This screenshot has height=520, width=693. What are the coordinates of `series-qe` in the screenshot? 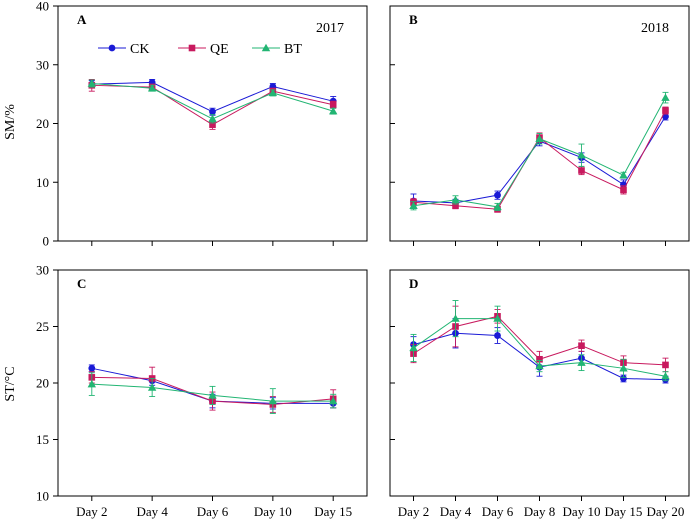 It's located at (539, 159).